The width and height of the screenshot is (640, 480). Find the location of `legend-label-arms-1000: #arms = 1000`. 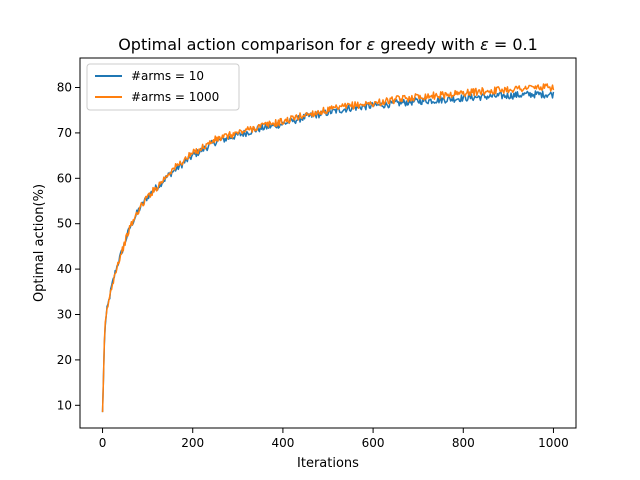

legend-label-arms-1000: #arms = 1000 is located at coordinates (175, 97).